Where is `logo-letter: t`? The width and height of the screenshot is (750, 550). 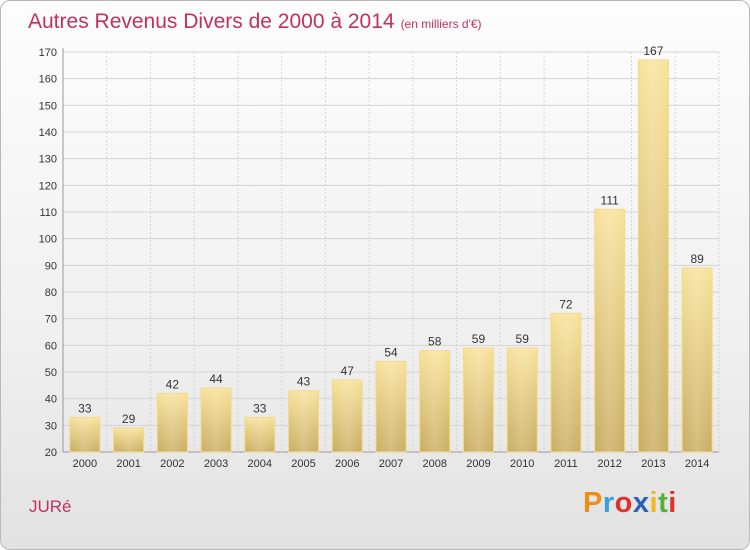 logo-letter: t is located at coordinates (663, 503).